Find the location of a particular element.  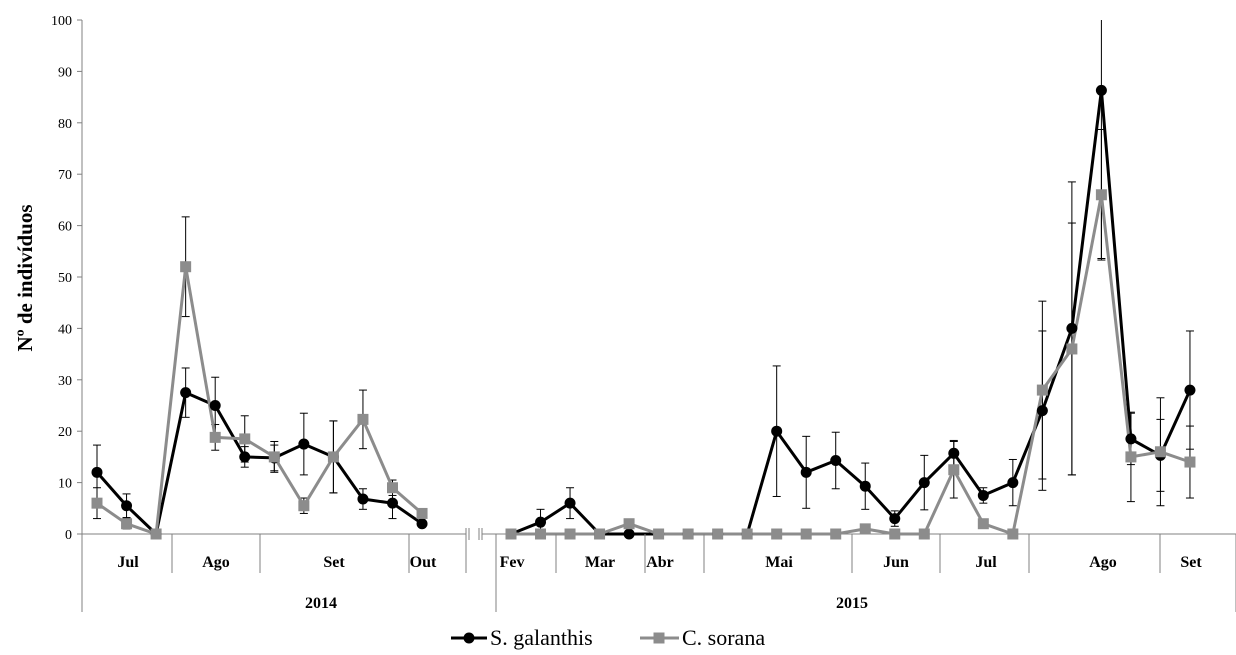

month-label-abr: Abr is located at coordinates (660, 562).